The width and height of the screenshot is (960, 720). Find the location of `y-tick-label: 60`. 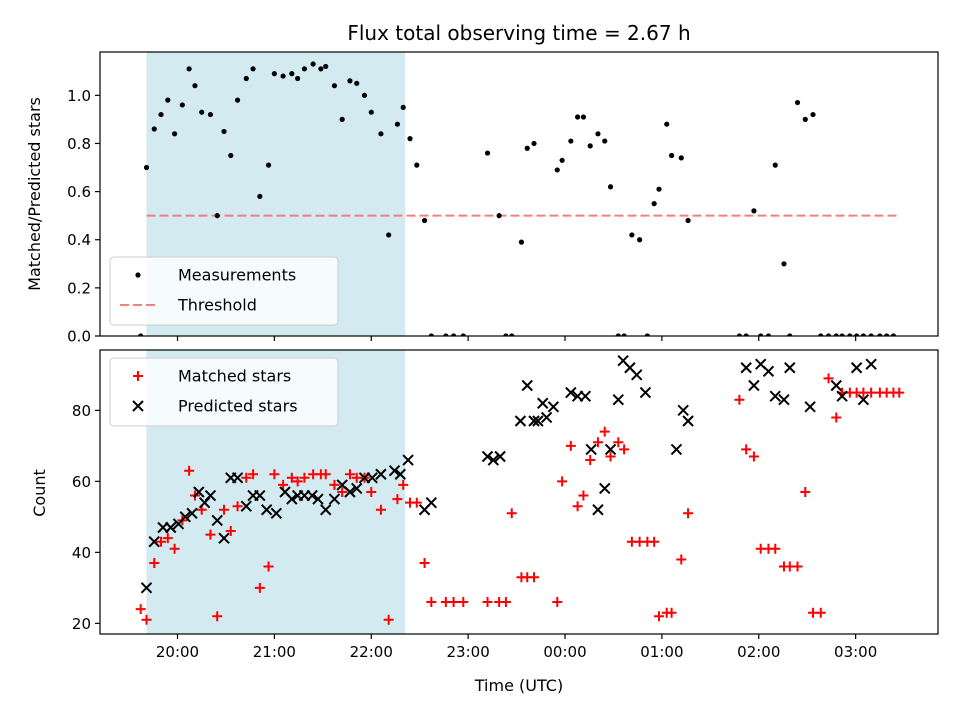

y-tick-label: 60 is located at coordinates (81, 482).